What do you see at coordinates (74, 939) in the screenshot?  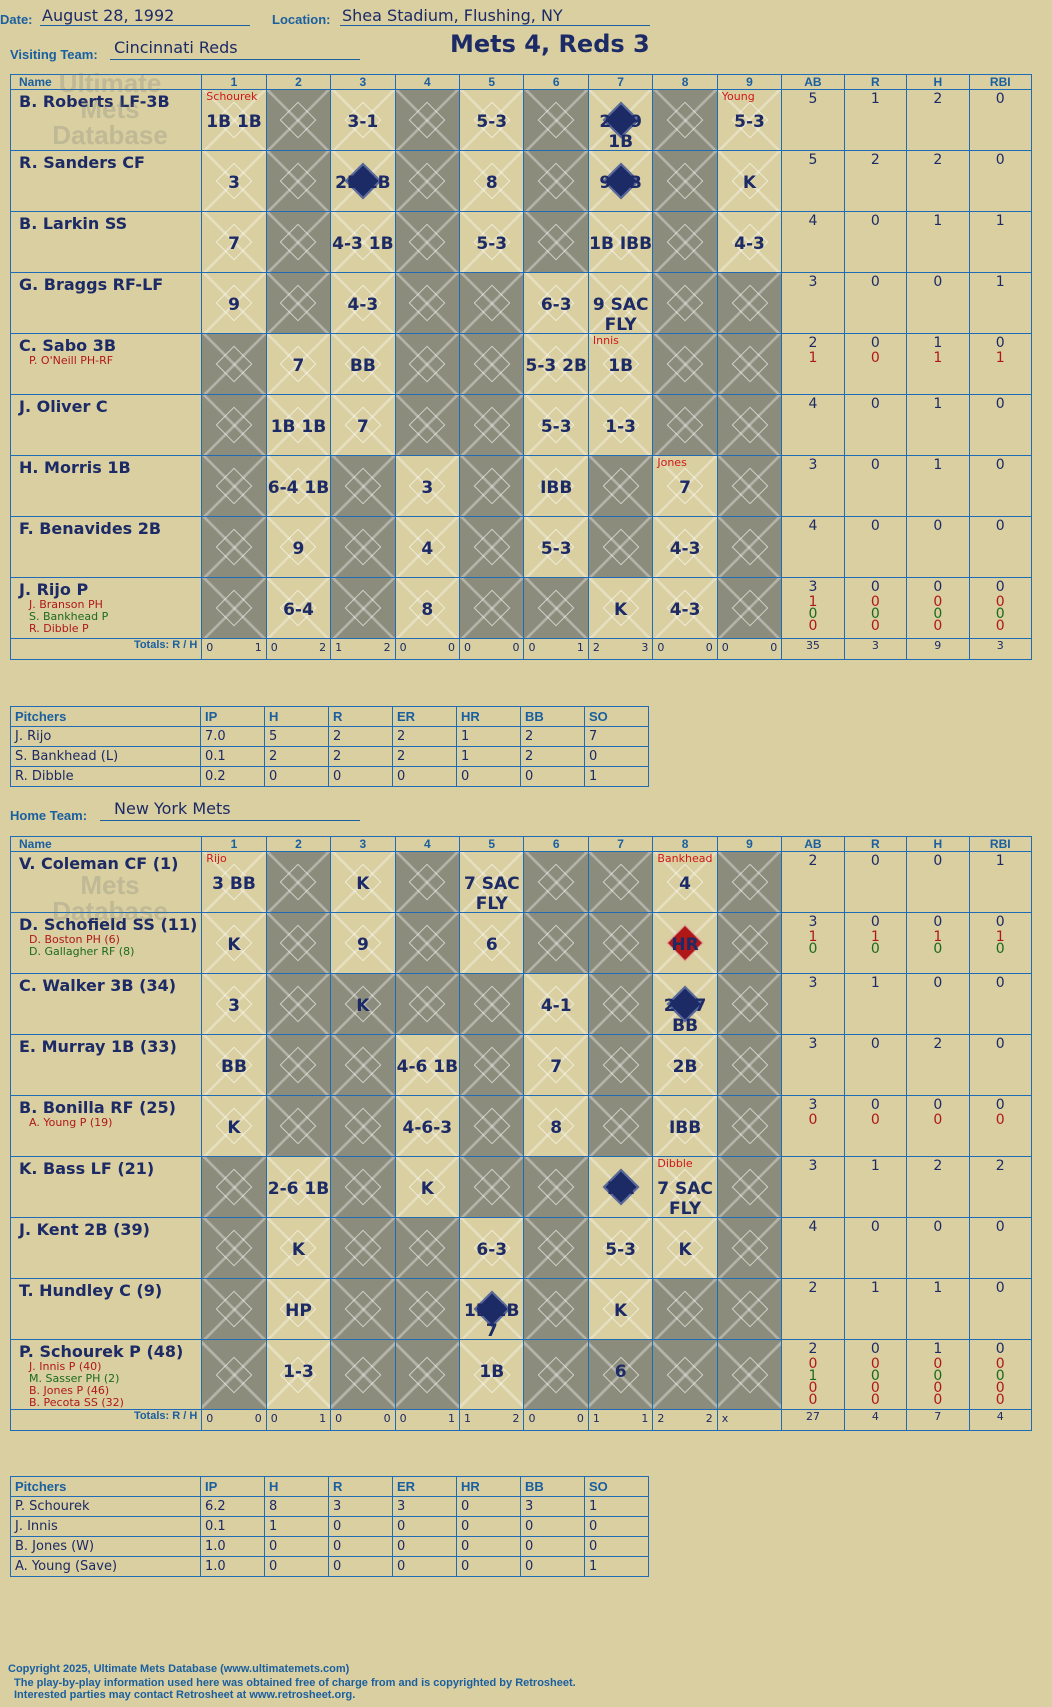 I see `substitute-name: D. Boston PH (6)` at bounding box center [74, 939].